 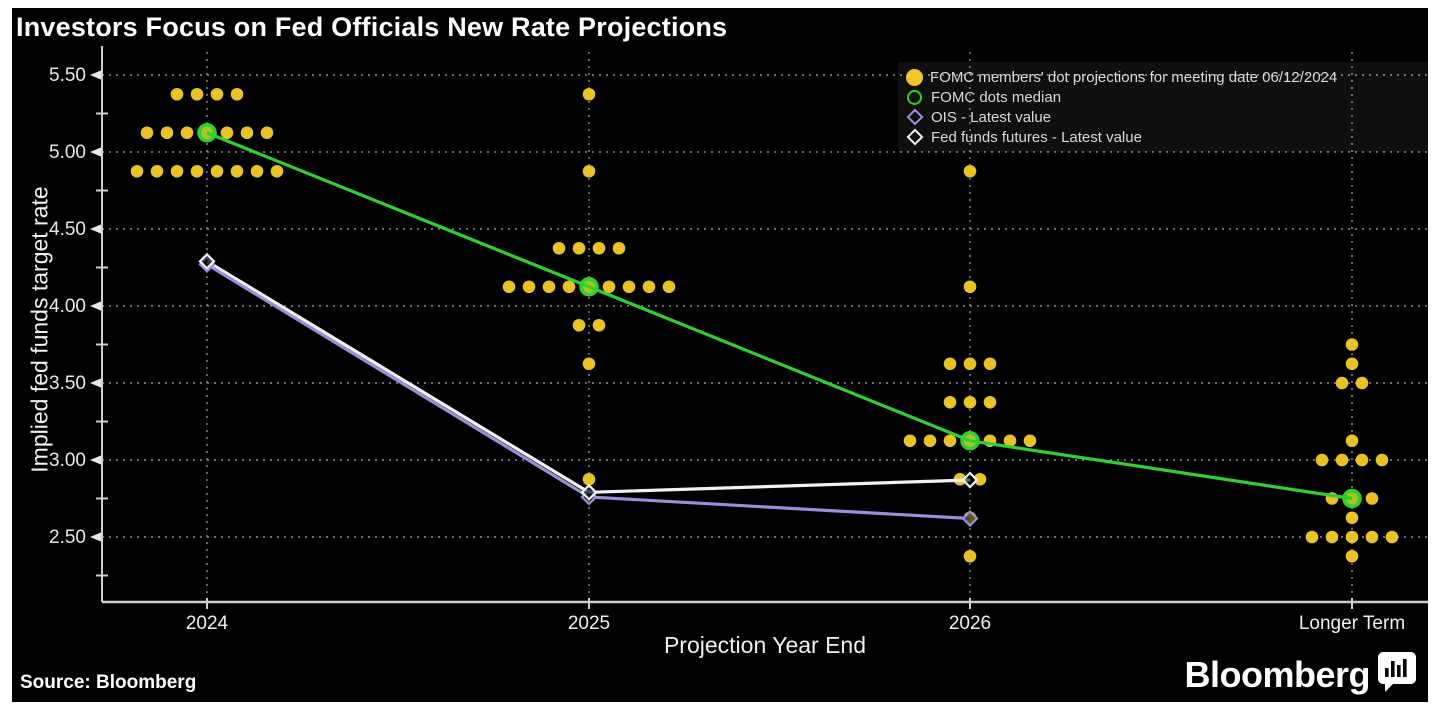 What do you see at coordinates (589, 623) in the screenshot?
I see `x-tick-label: 2025` at bounding box center [589, 623].